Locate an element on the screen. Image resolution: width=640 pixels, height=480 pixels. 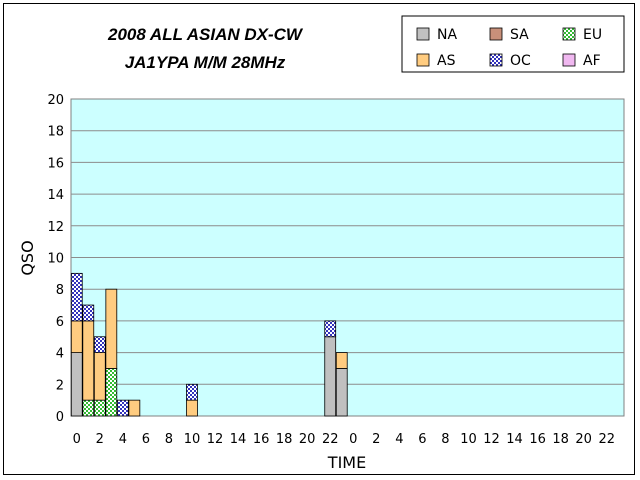
legend-label-eu: EU is located at coordinates (592, 35).